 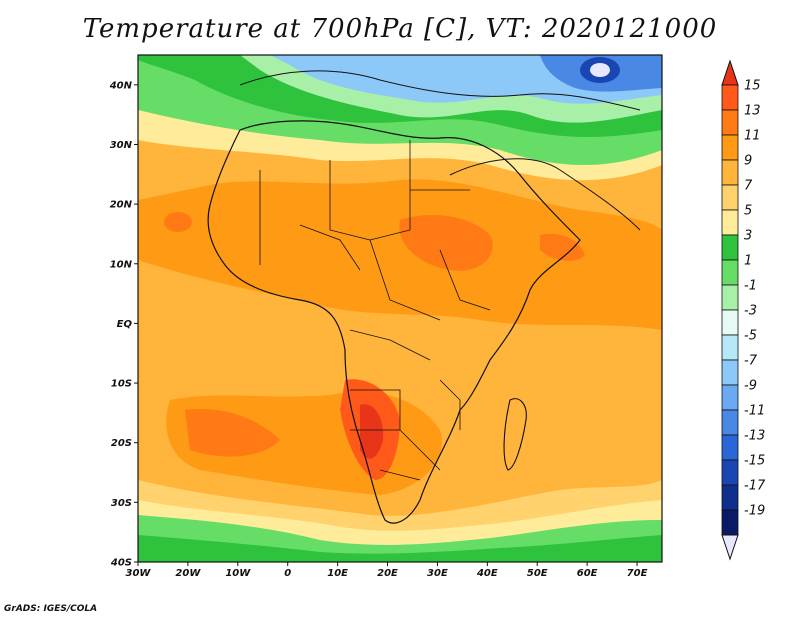 What do you see at coordinates (121, 145) in the screenshot?
I see `lat-tick-label: 30N` at bounding box center [121, 145].